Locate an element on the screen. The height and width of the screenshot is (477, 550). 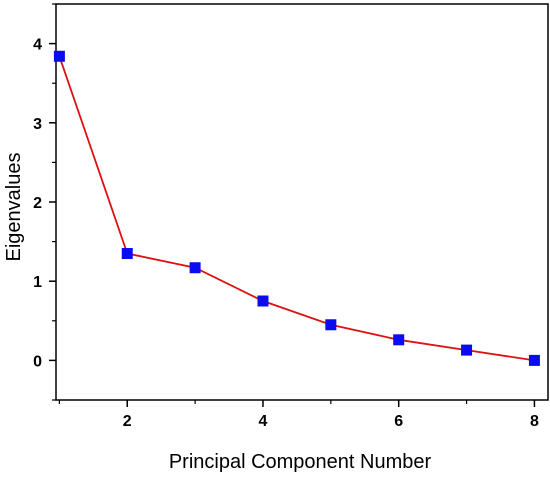
y-tick-label: 4 is located at coordinates (37, 45).